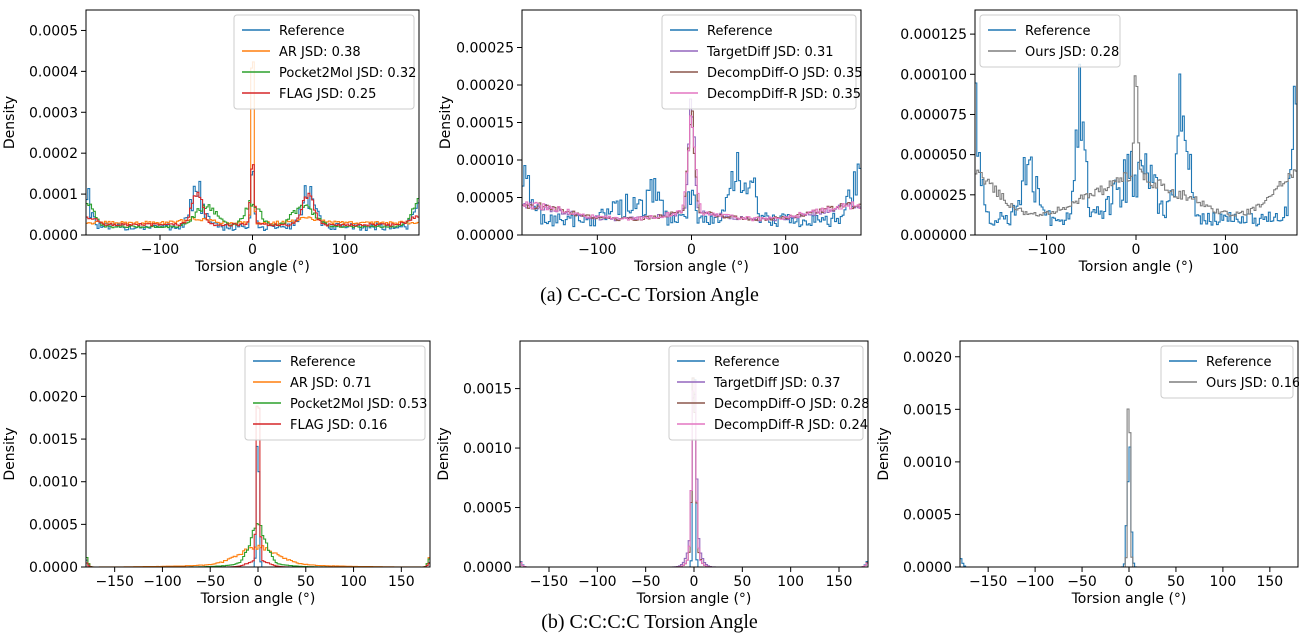  I want to click on y-tick-label: 0.0003, so click(53, 113).